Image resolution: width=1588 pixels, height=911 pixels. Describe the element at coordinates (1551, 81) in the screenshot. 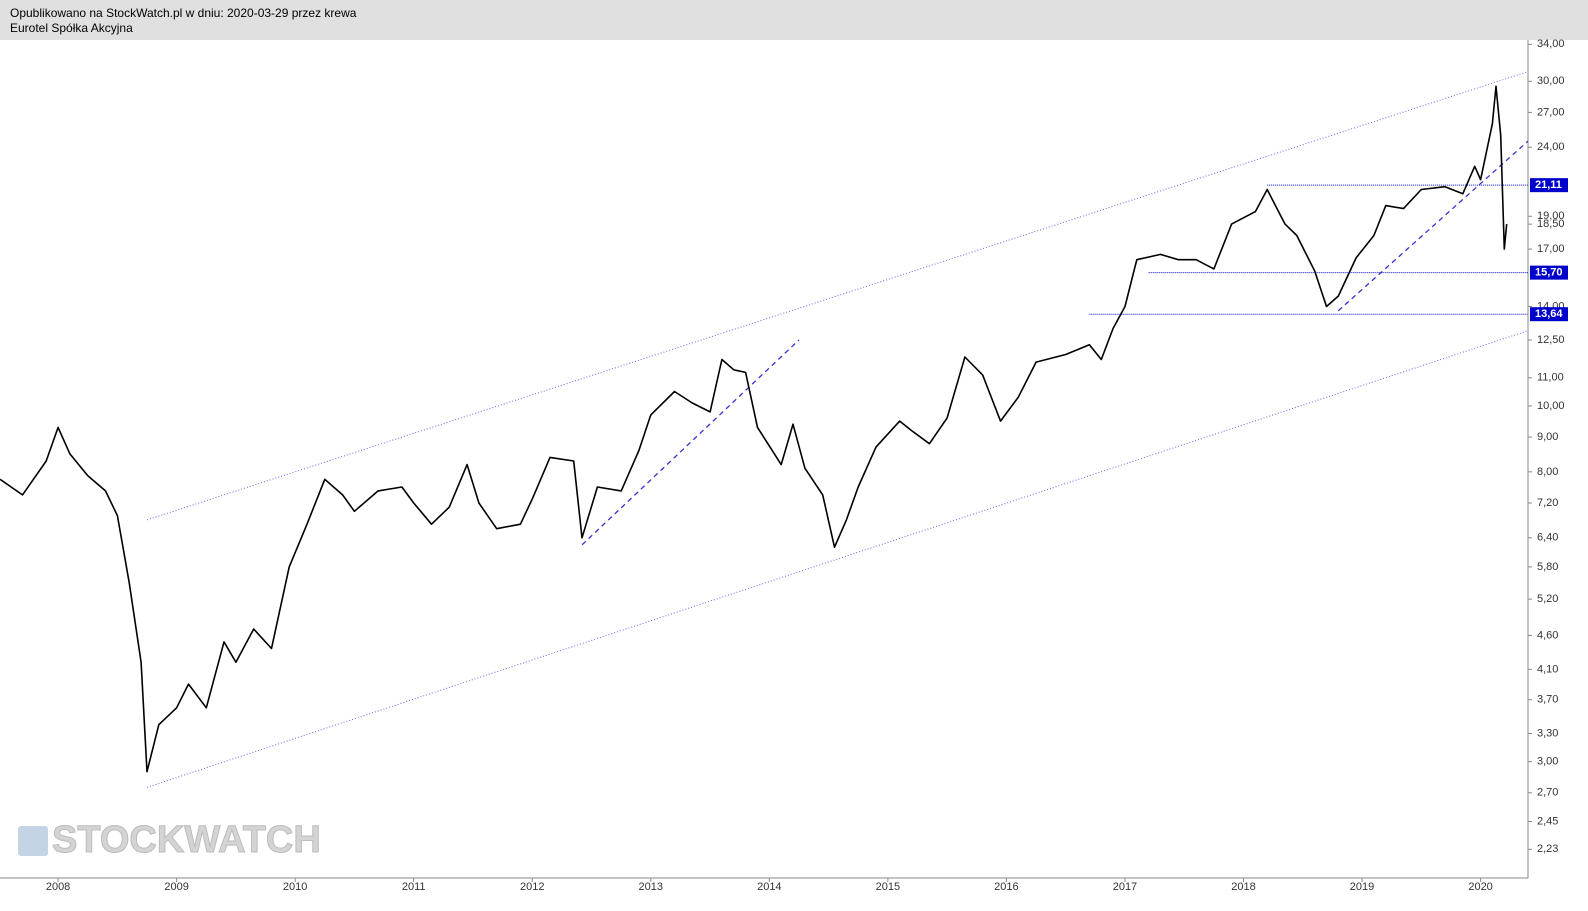

I see `y-tick-label: 30,00` at that location.